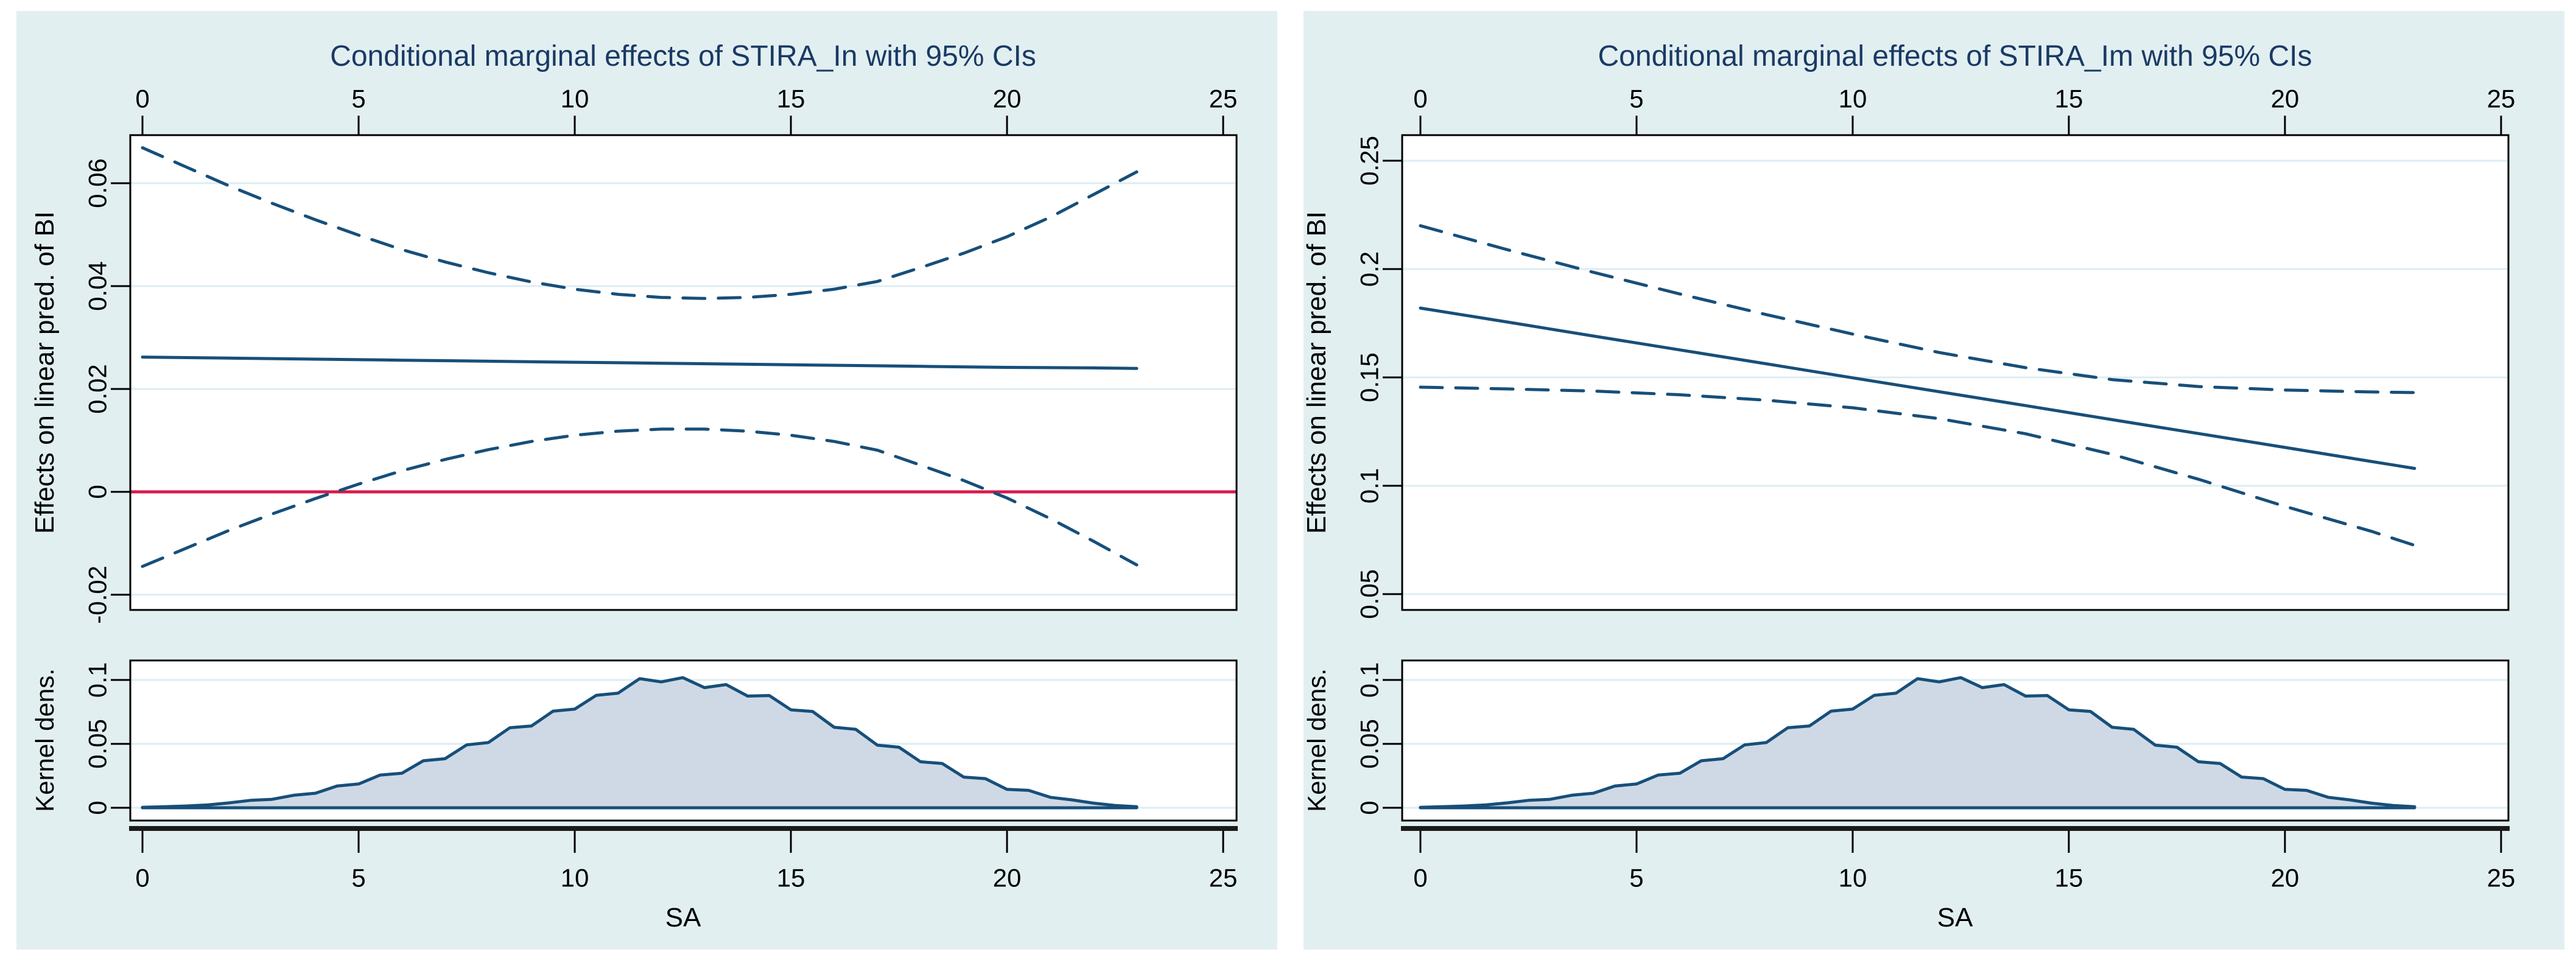  What do you see at coordinates (44, 740) in the screenshot?
I see `chart-left-kernel-axis-title: Kernel dens.` at bounding box center [44, 740].